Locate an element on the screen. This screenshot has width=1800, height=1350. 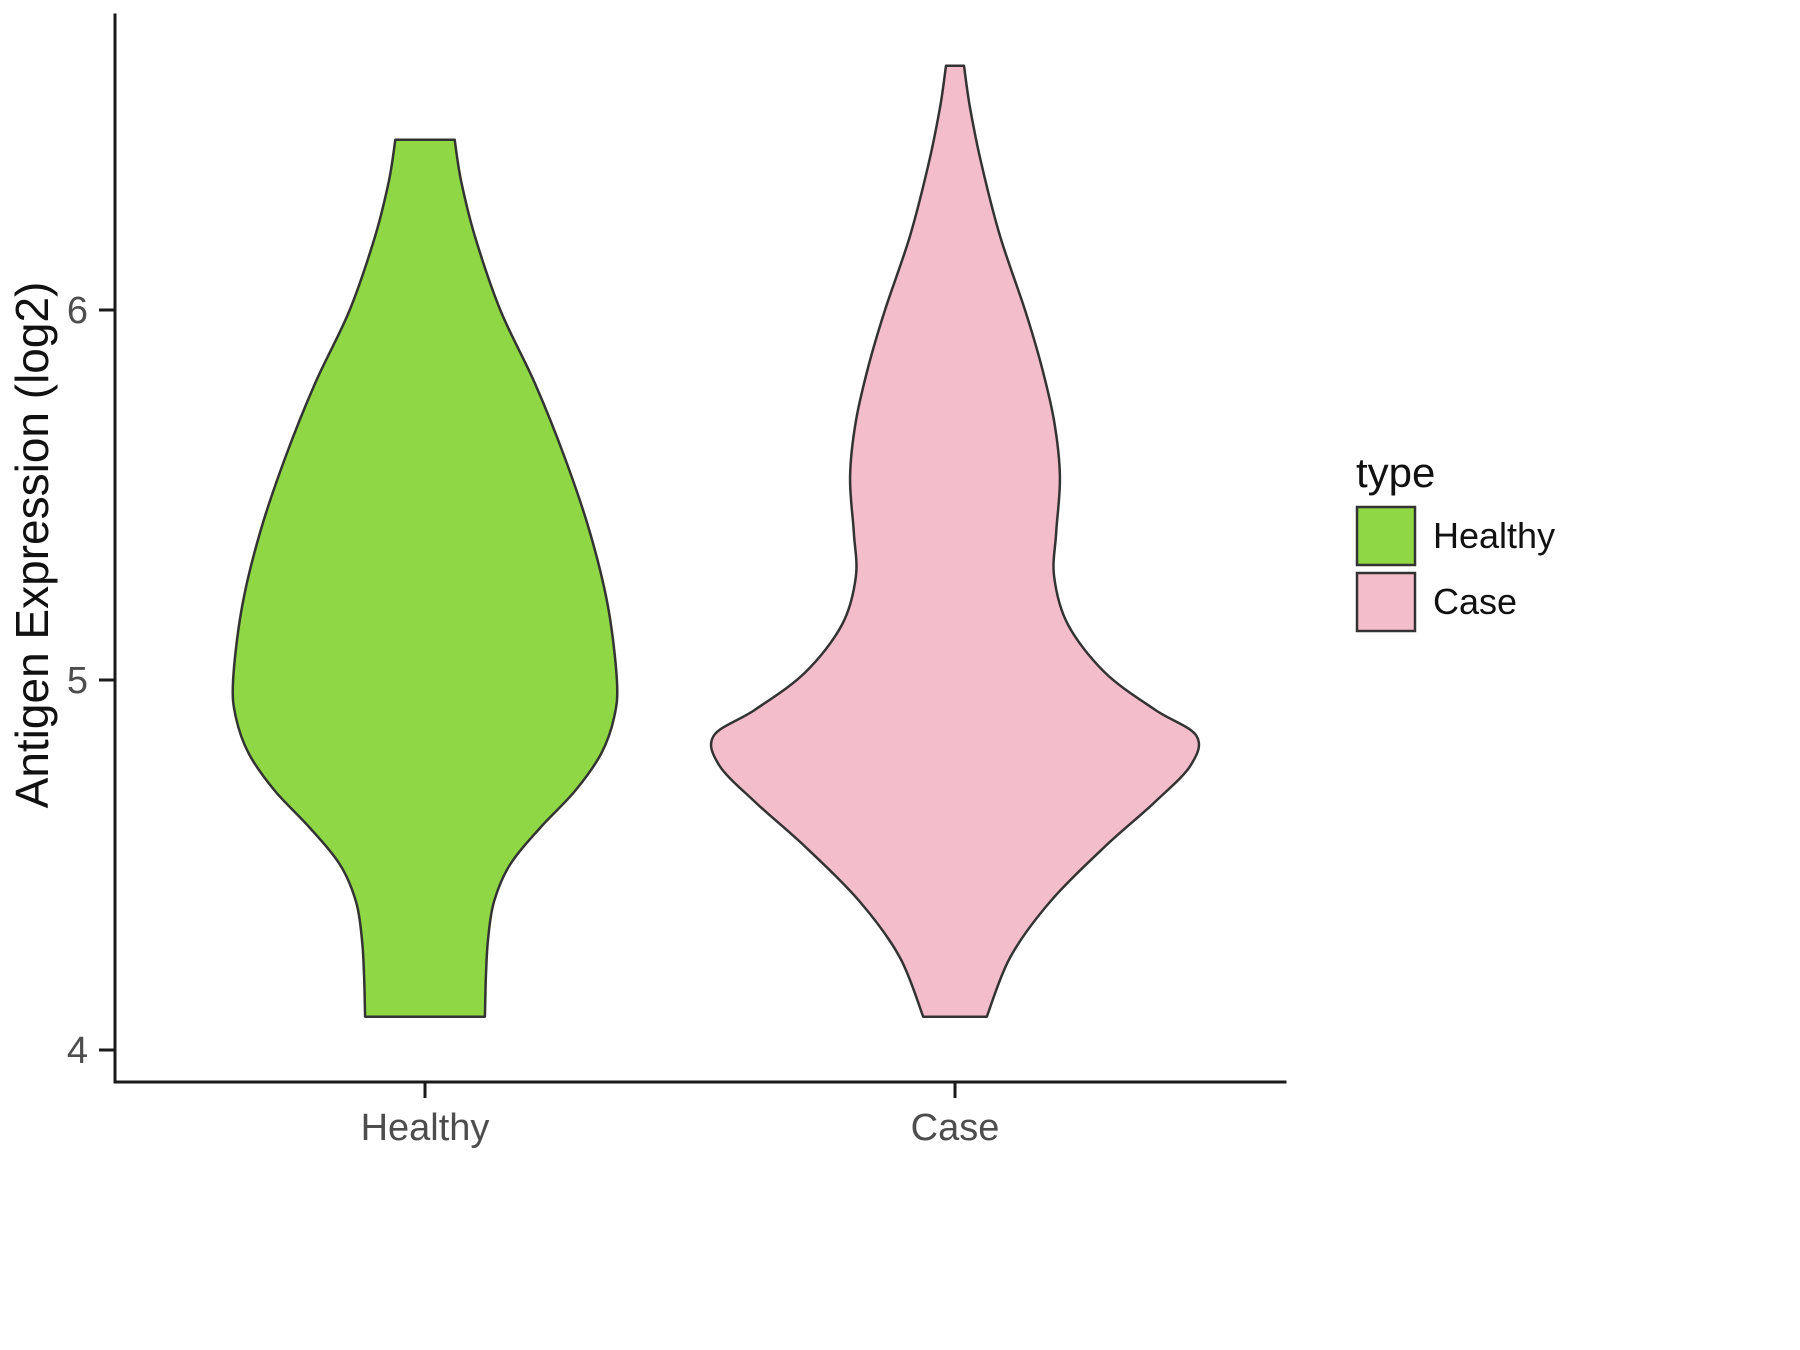
y-axis-title: Antigen Expression (log2) is located at coordinates (32, 545).